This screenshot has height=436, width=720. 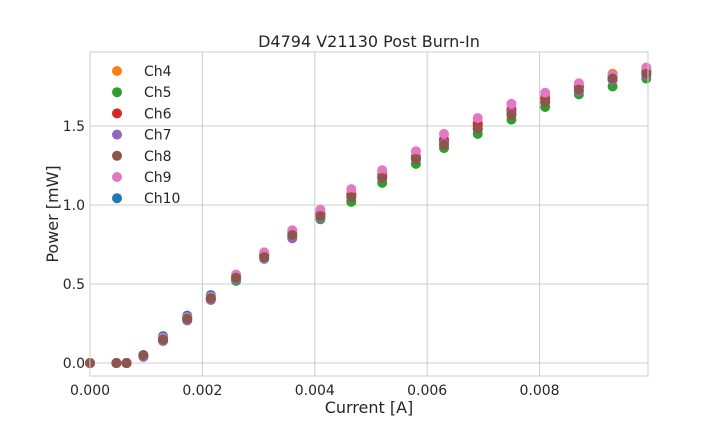 I want to click on x-axis-label: Current [A], so click(x=369, y=407).